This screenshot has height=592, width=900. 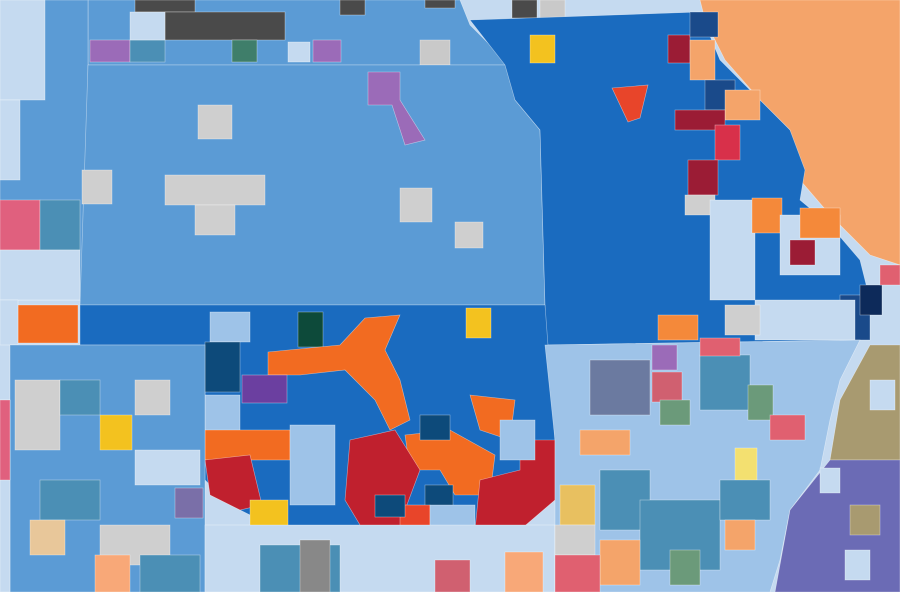 What do you see at coordinates (799, 133) in the screenshot?
I see `state-region` at bounding box center [799, 133].